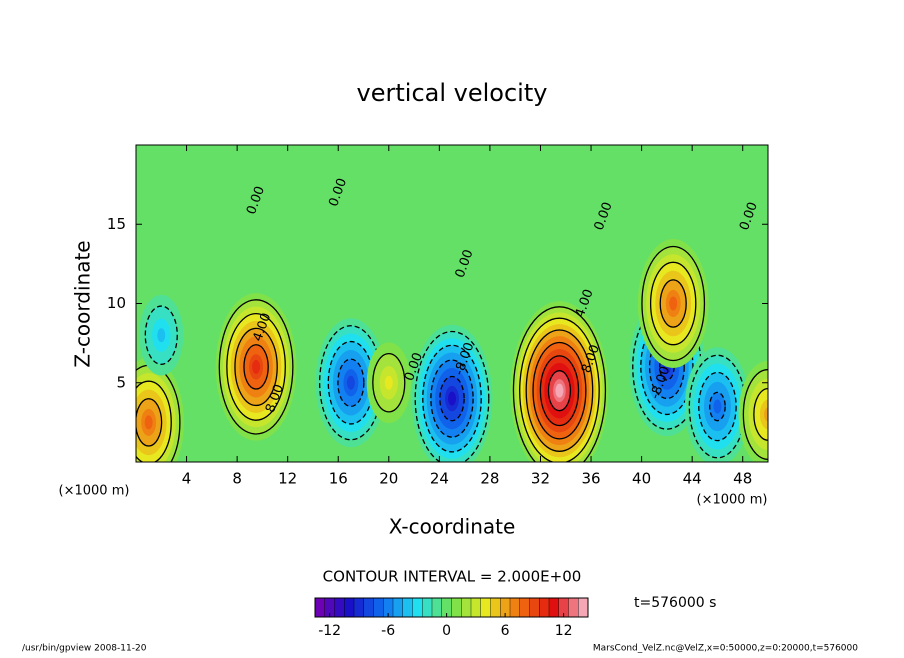  What do you see at coordinates (452, 577) in the screenshot?
I see `contour-interval: CONTOUR INTERVAL = 2.000E+00` at bounding box center [452, 577].